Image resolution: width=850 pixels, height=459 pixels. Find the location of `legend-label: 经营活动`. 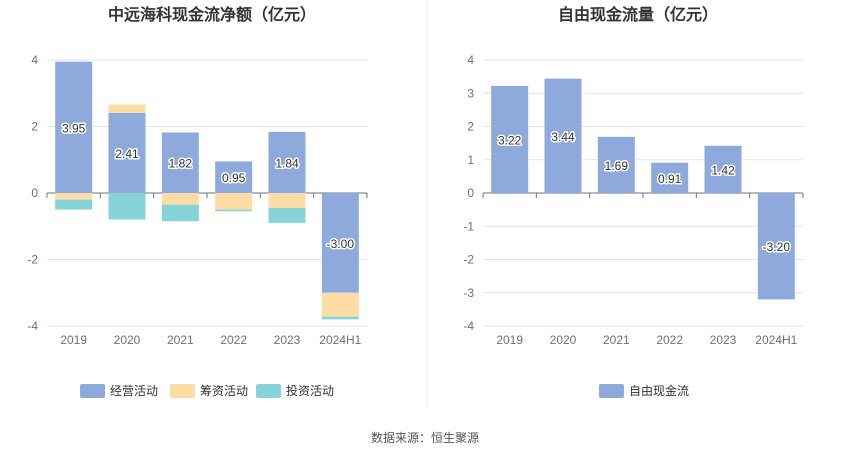

legend-label: 经营活动 is located at coordinates (134, 391).